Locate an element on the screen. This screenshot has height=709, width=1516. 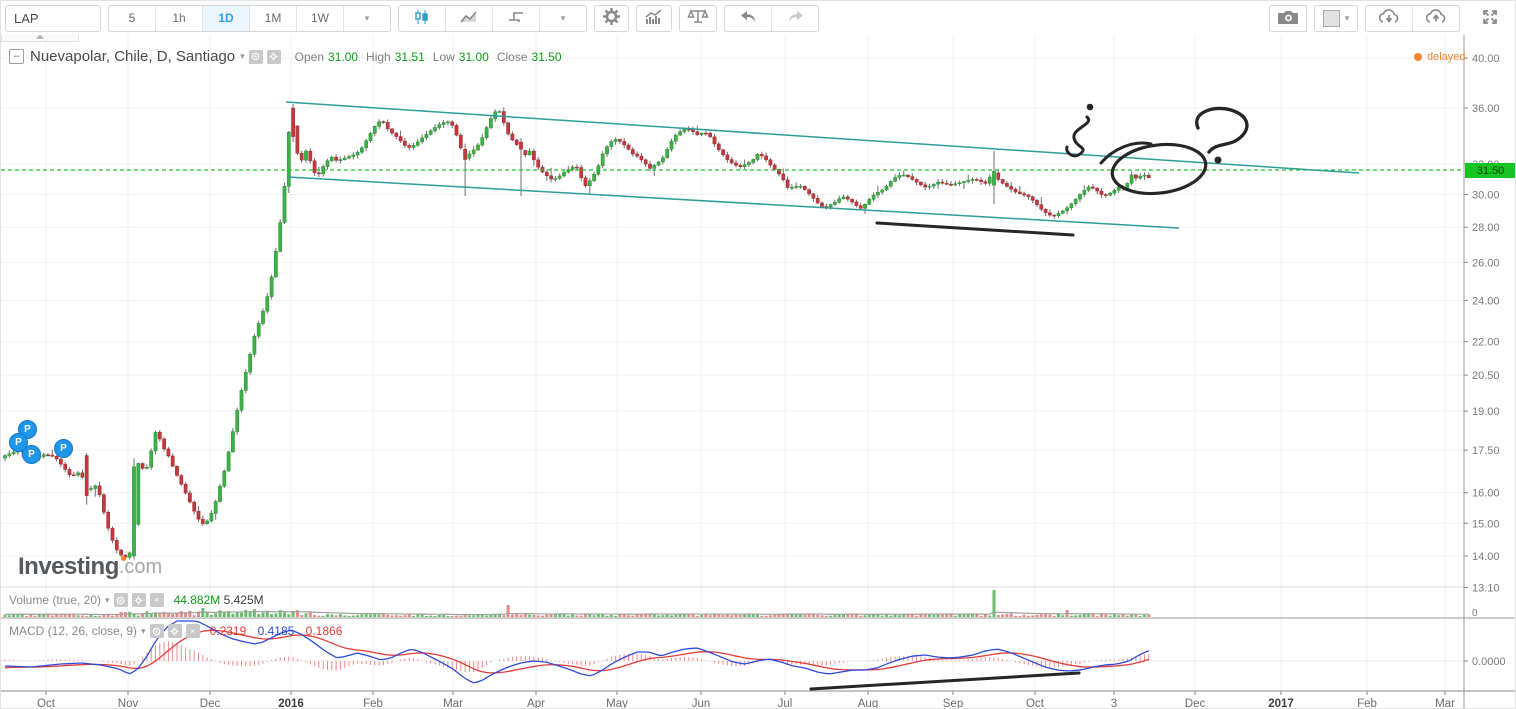
macd-title: MACD (12, 26, close, 9) is located at coordinates (73, 631).